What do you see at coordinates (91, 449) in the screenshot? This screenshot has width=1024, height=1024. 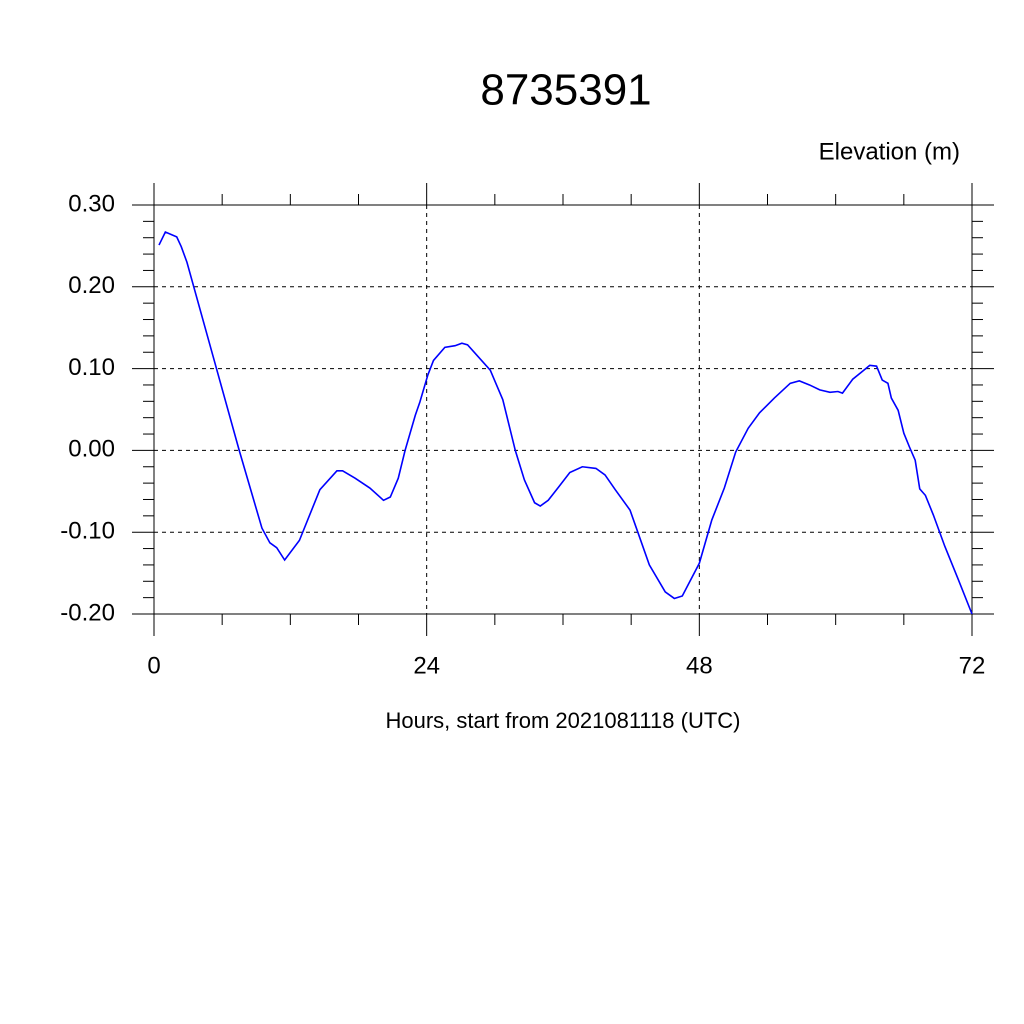 I see `y-tick-label: 0.00` at bounding box center [91, 449].